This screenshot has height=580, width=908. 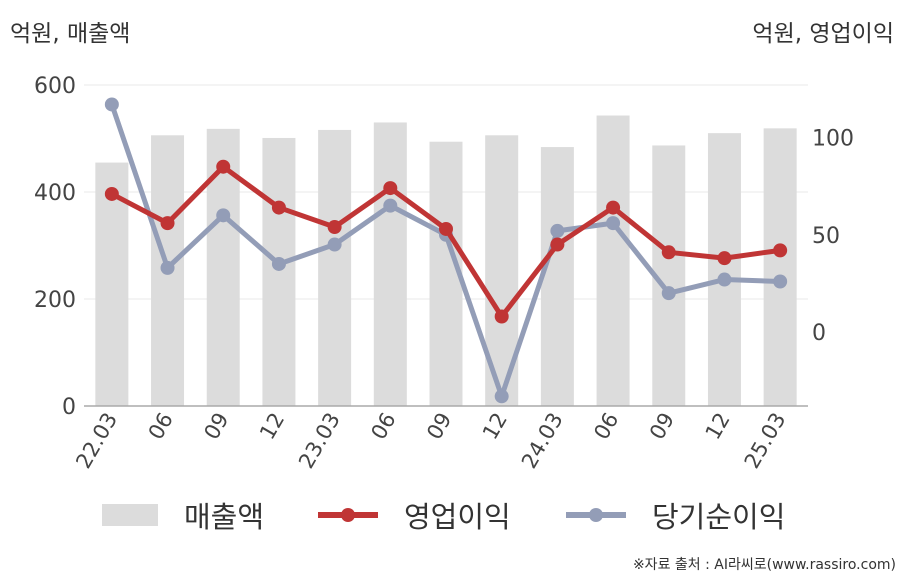 I want to click on legend-swatch-revenue, so click(x=130, y=515).